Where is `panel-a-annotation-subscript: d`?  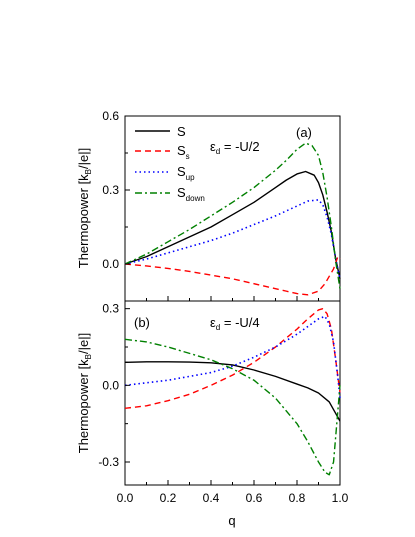
panel-a-annotation-subscript: d is located at coordinates (218, 151).